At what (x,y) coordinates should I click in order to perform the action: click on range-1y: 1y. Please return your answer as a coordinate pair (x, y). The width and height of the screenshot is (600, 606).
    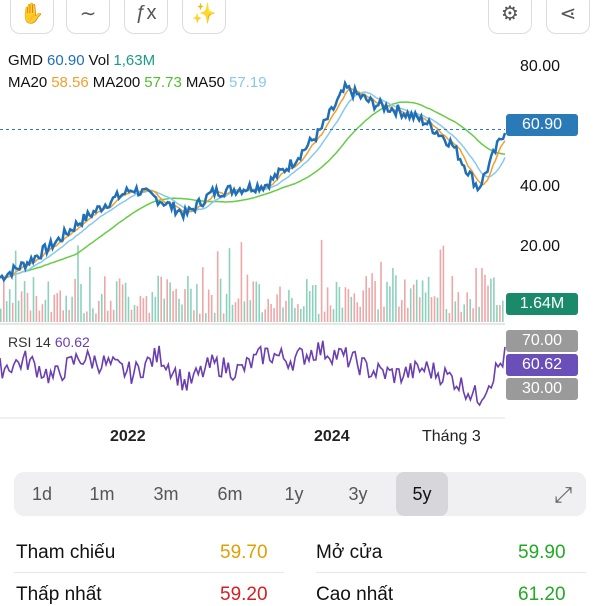
    Looking at the image, I should click on (294, 493).